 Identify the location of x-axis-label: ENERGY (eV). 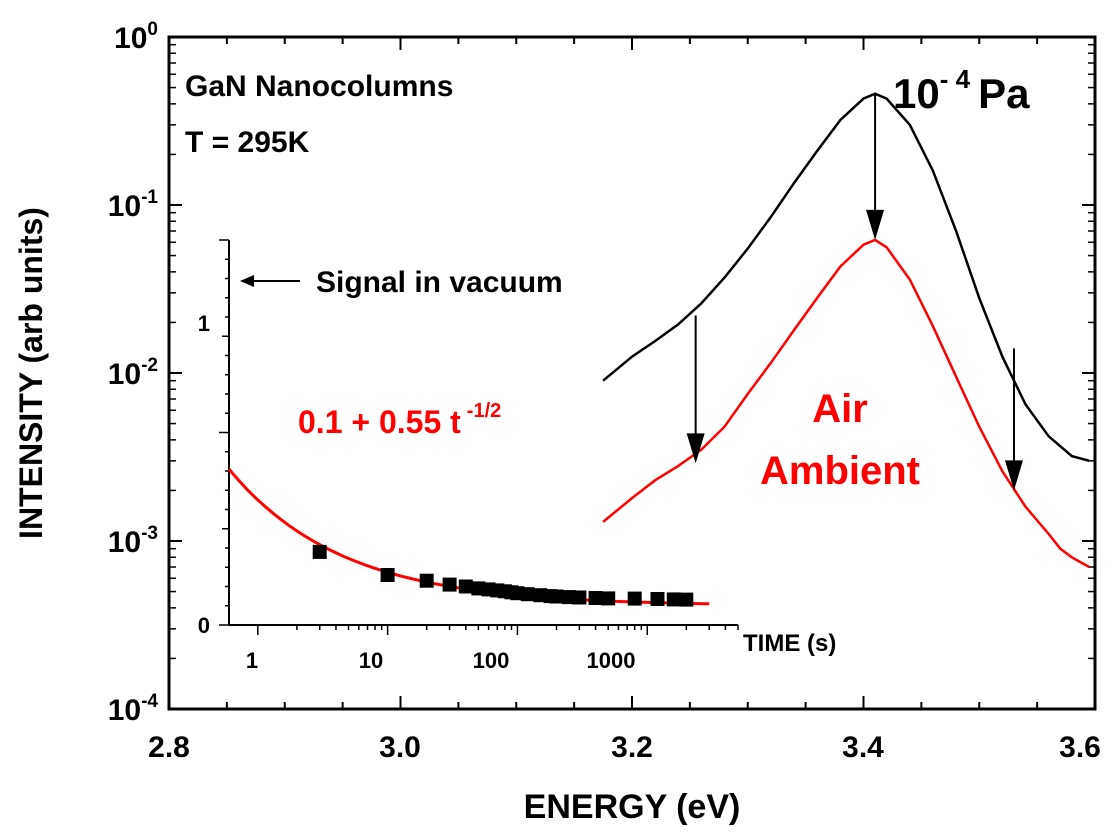
(632, 807).